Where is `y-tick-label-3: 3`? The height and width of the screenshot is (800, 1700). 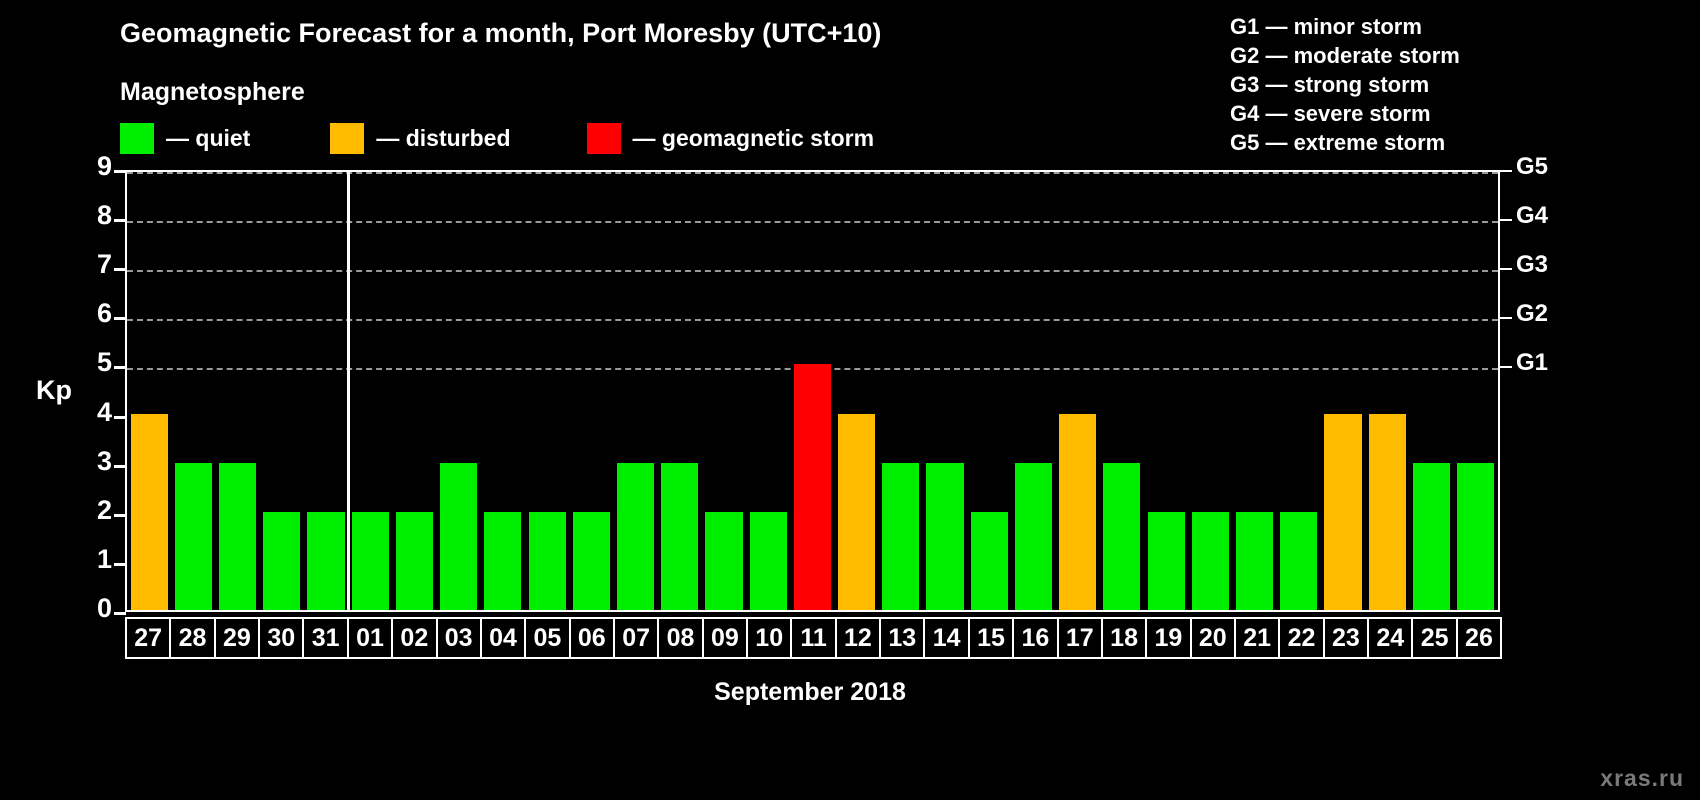
y-tick-label-3: 3 is located at coordinates (104, 460).